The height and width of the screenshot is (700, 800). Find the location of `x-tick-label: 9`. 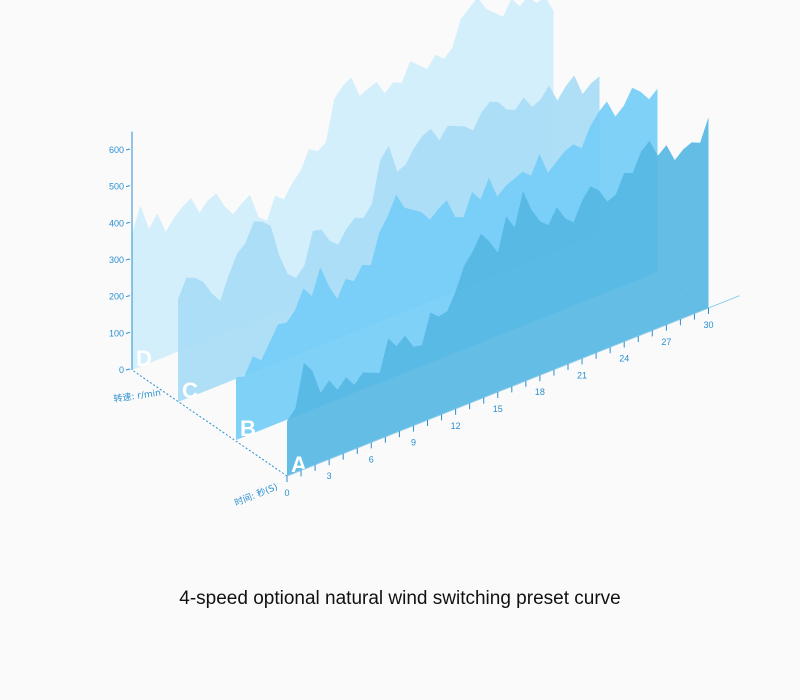

x-tick-label: 9 is located at coordinates (413, 443).